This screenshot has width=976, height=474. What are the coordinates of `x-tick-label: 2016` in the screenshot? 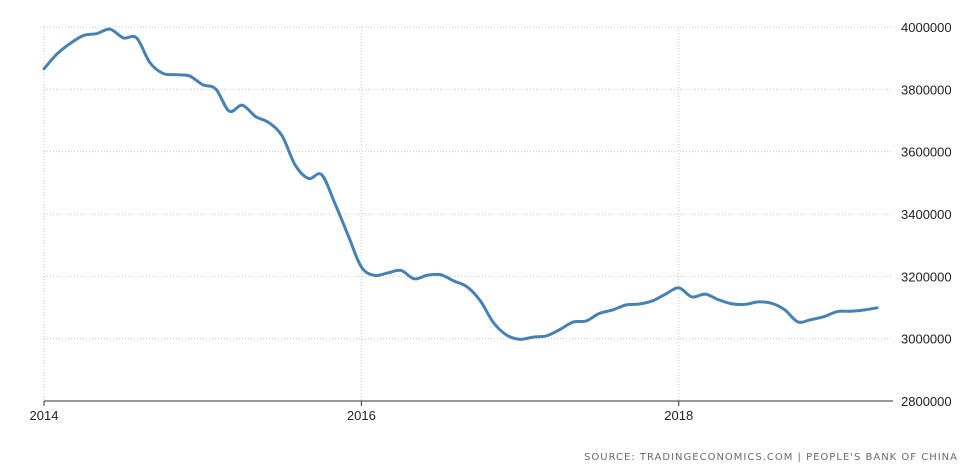 It's located at (361, 415).